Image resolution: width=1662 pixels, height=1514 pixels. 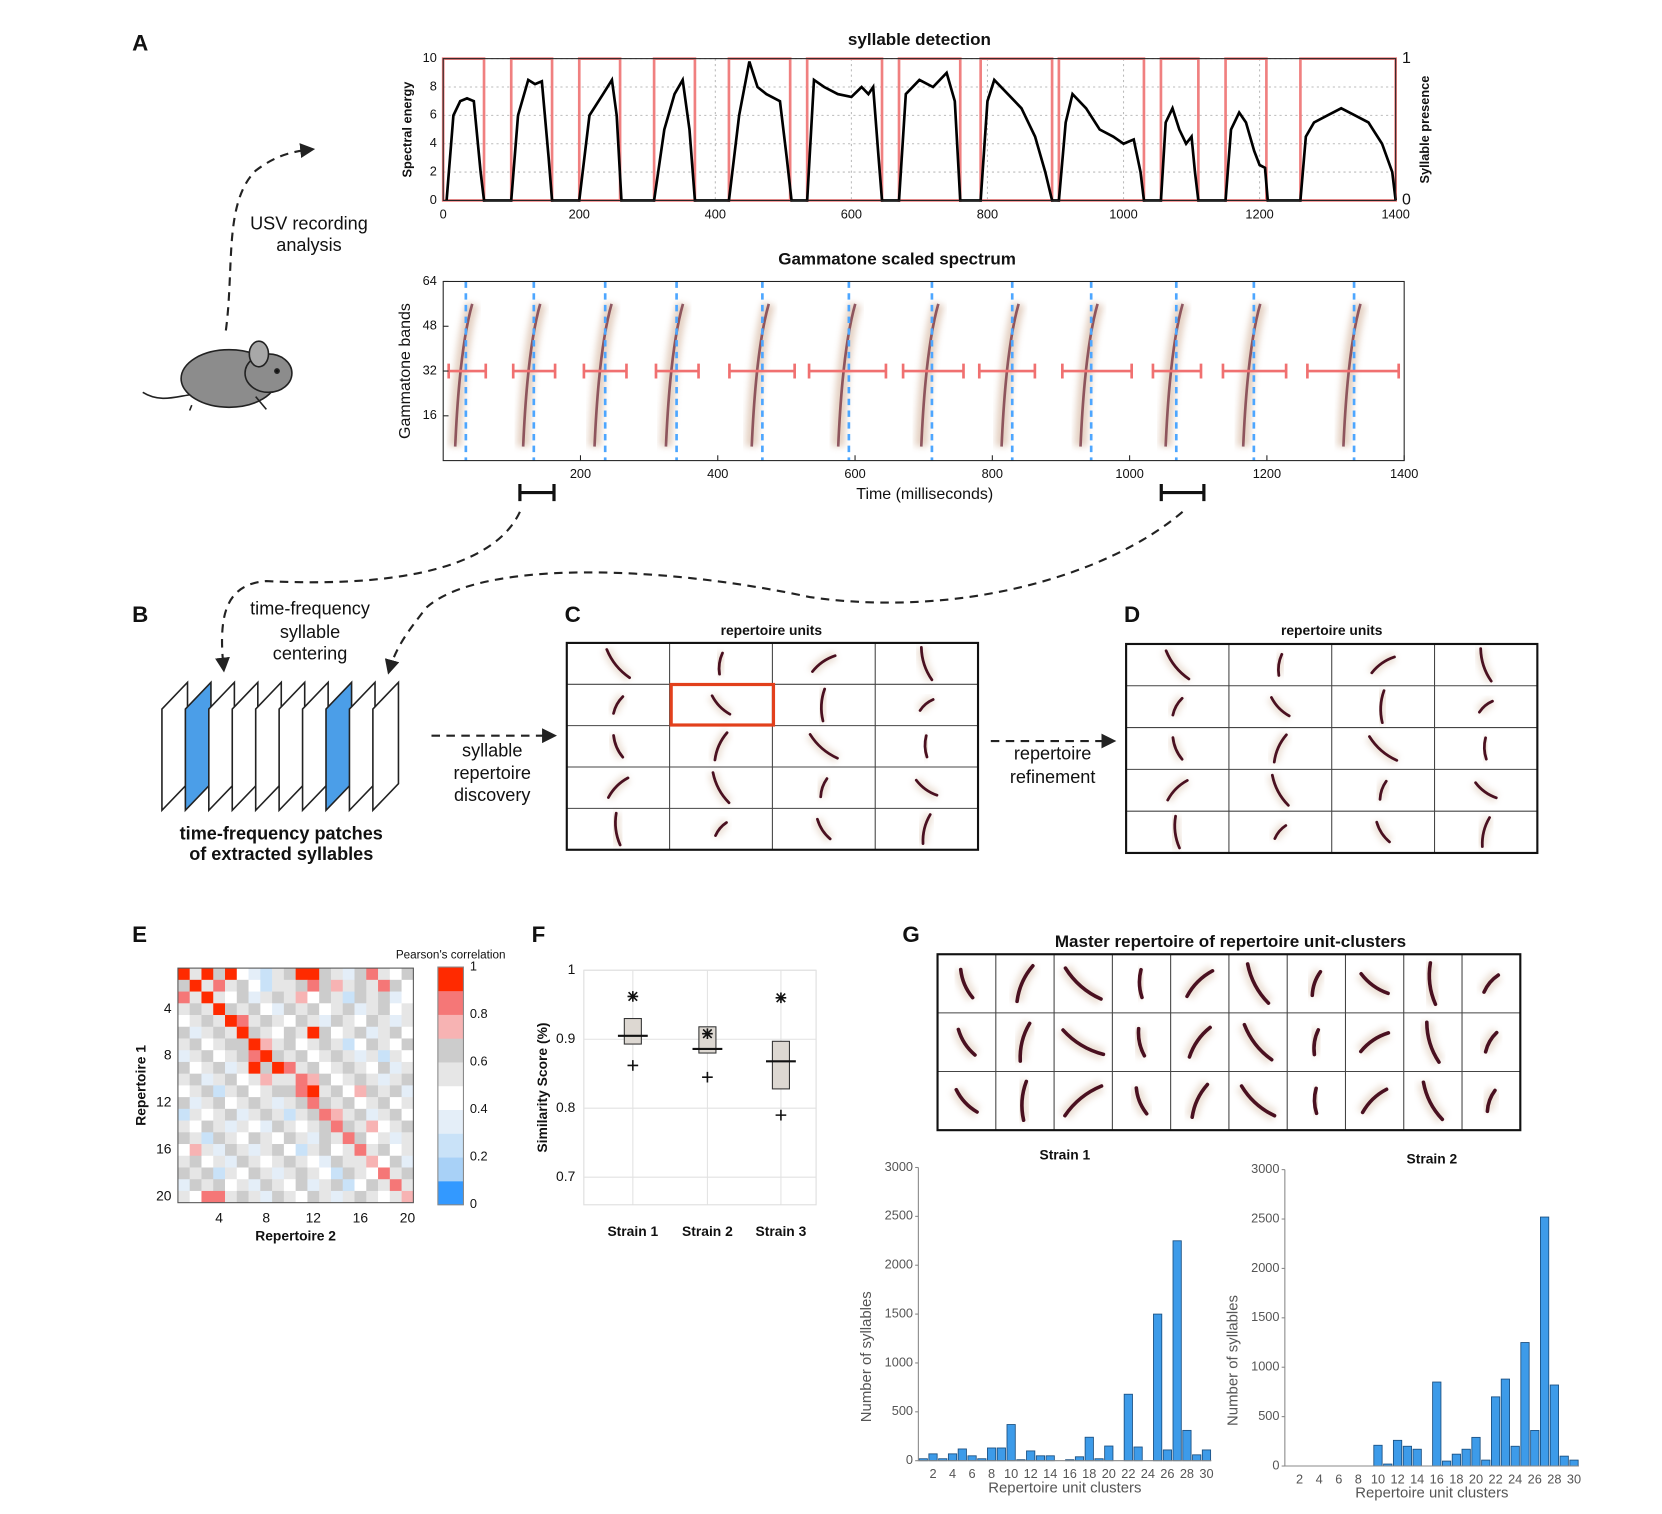 I want to click on lower-marker, so click(x=781, y=1115).